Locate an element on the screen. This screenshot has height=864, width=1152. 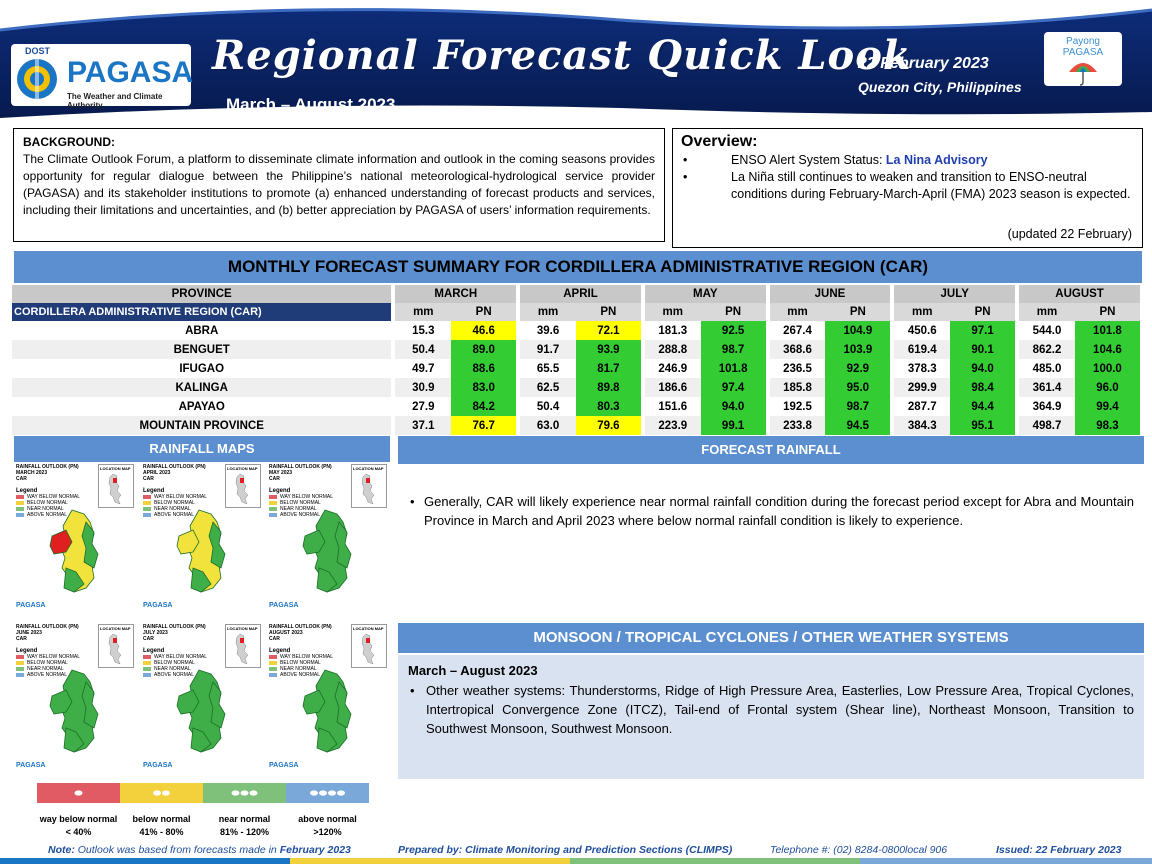
category-swatch is located at coordinates (244, 793).